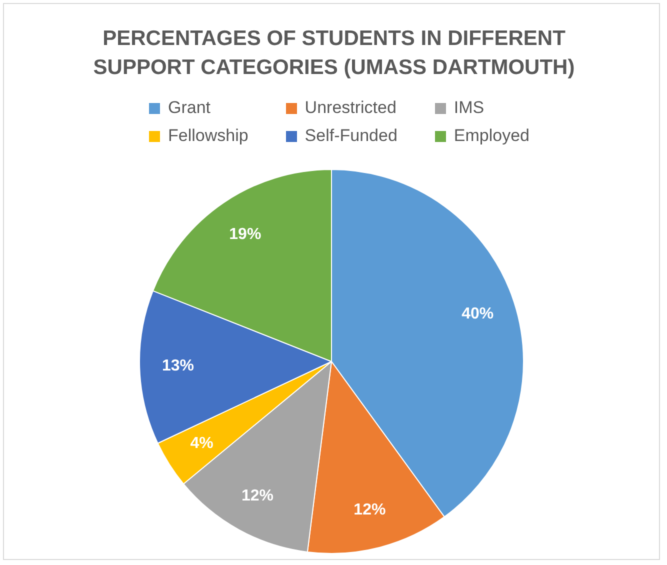  What do you see at coordinates (189, 108) in the screenshot?
I see `legend-label: Grant` at bounding box center [189, 108].